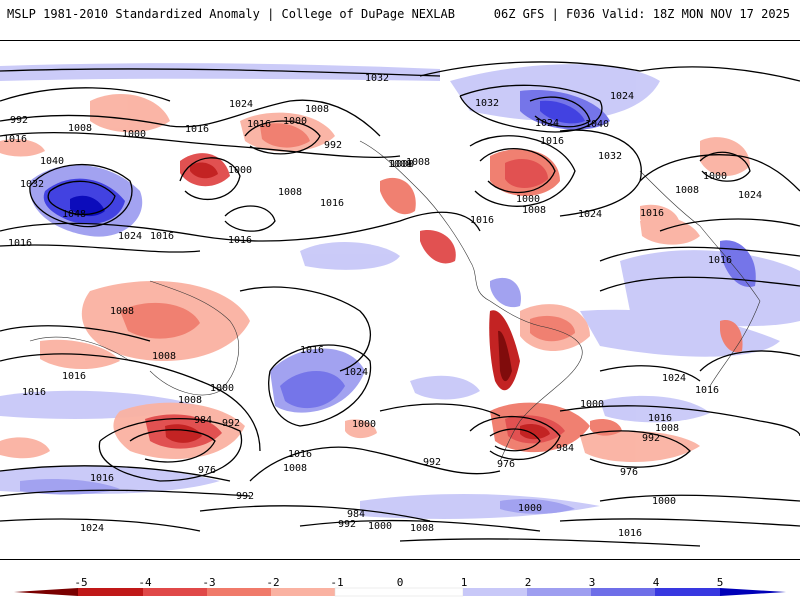 The width and height of the screenshot is (800, 604). Describe the element at coordinates (209, 582) in the screenshot. I see `colorbar-tick: -3` at that location.